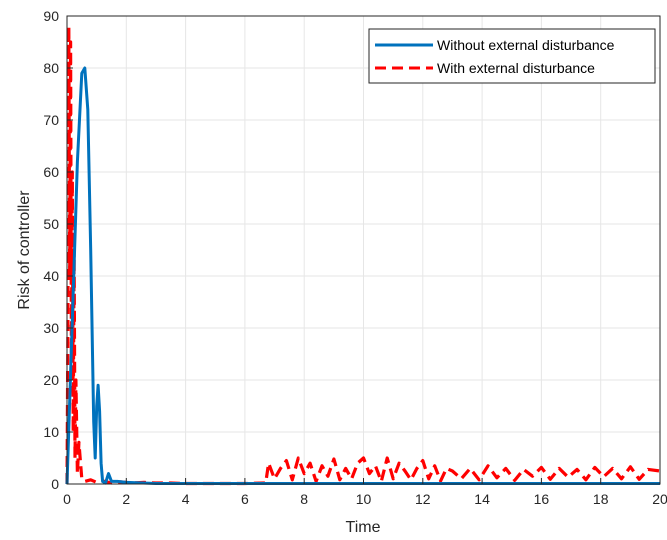  I want to click on x-tick-label: 10, so click(364, 499).